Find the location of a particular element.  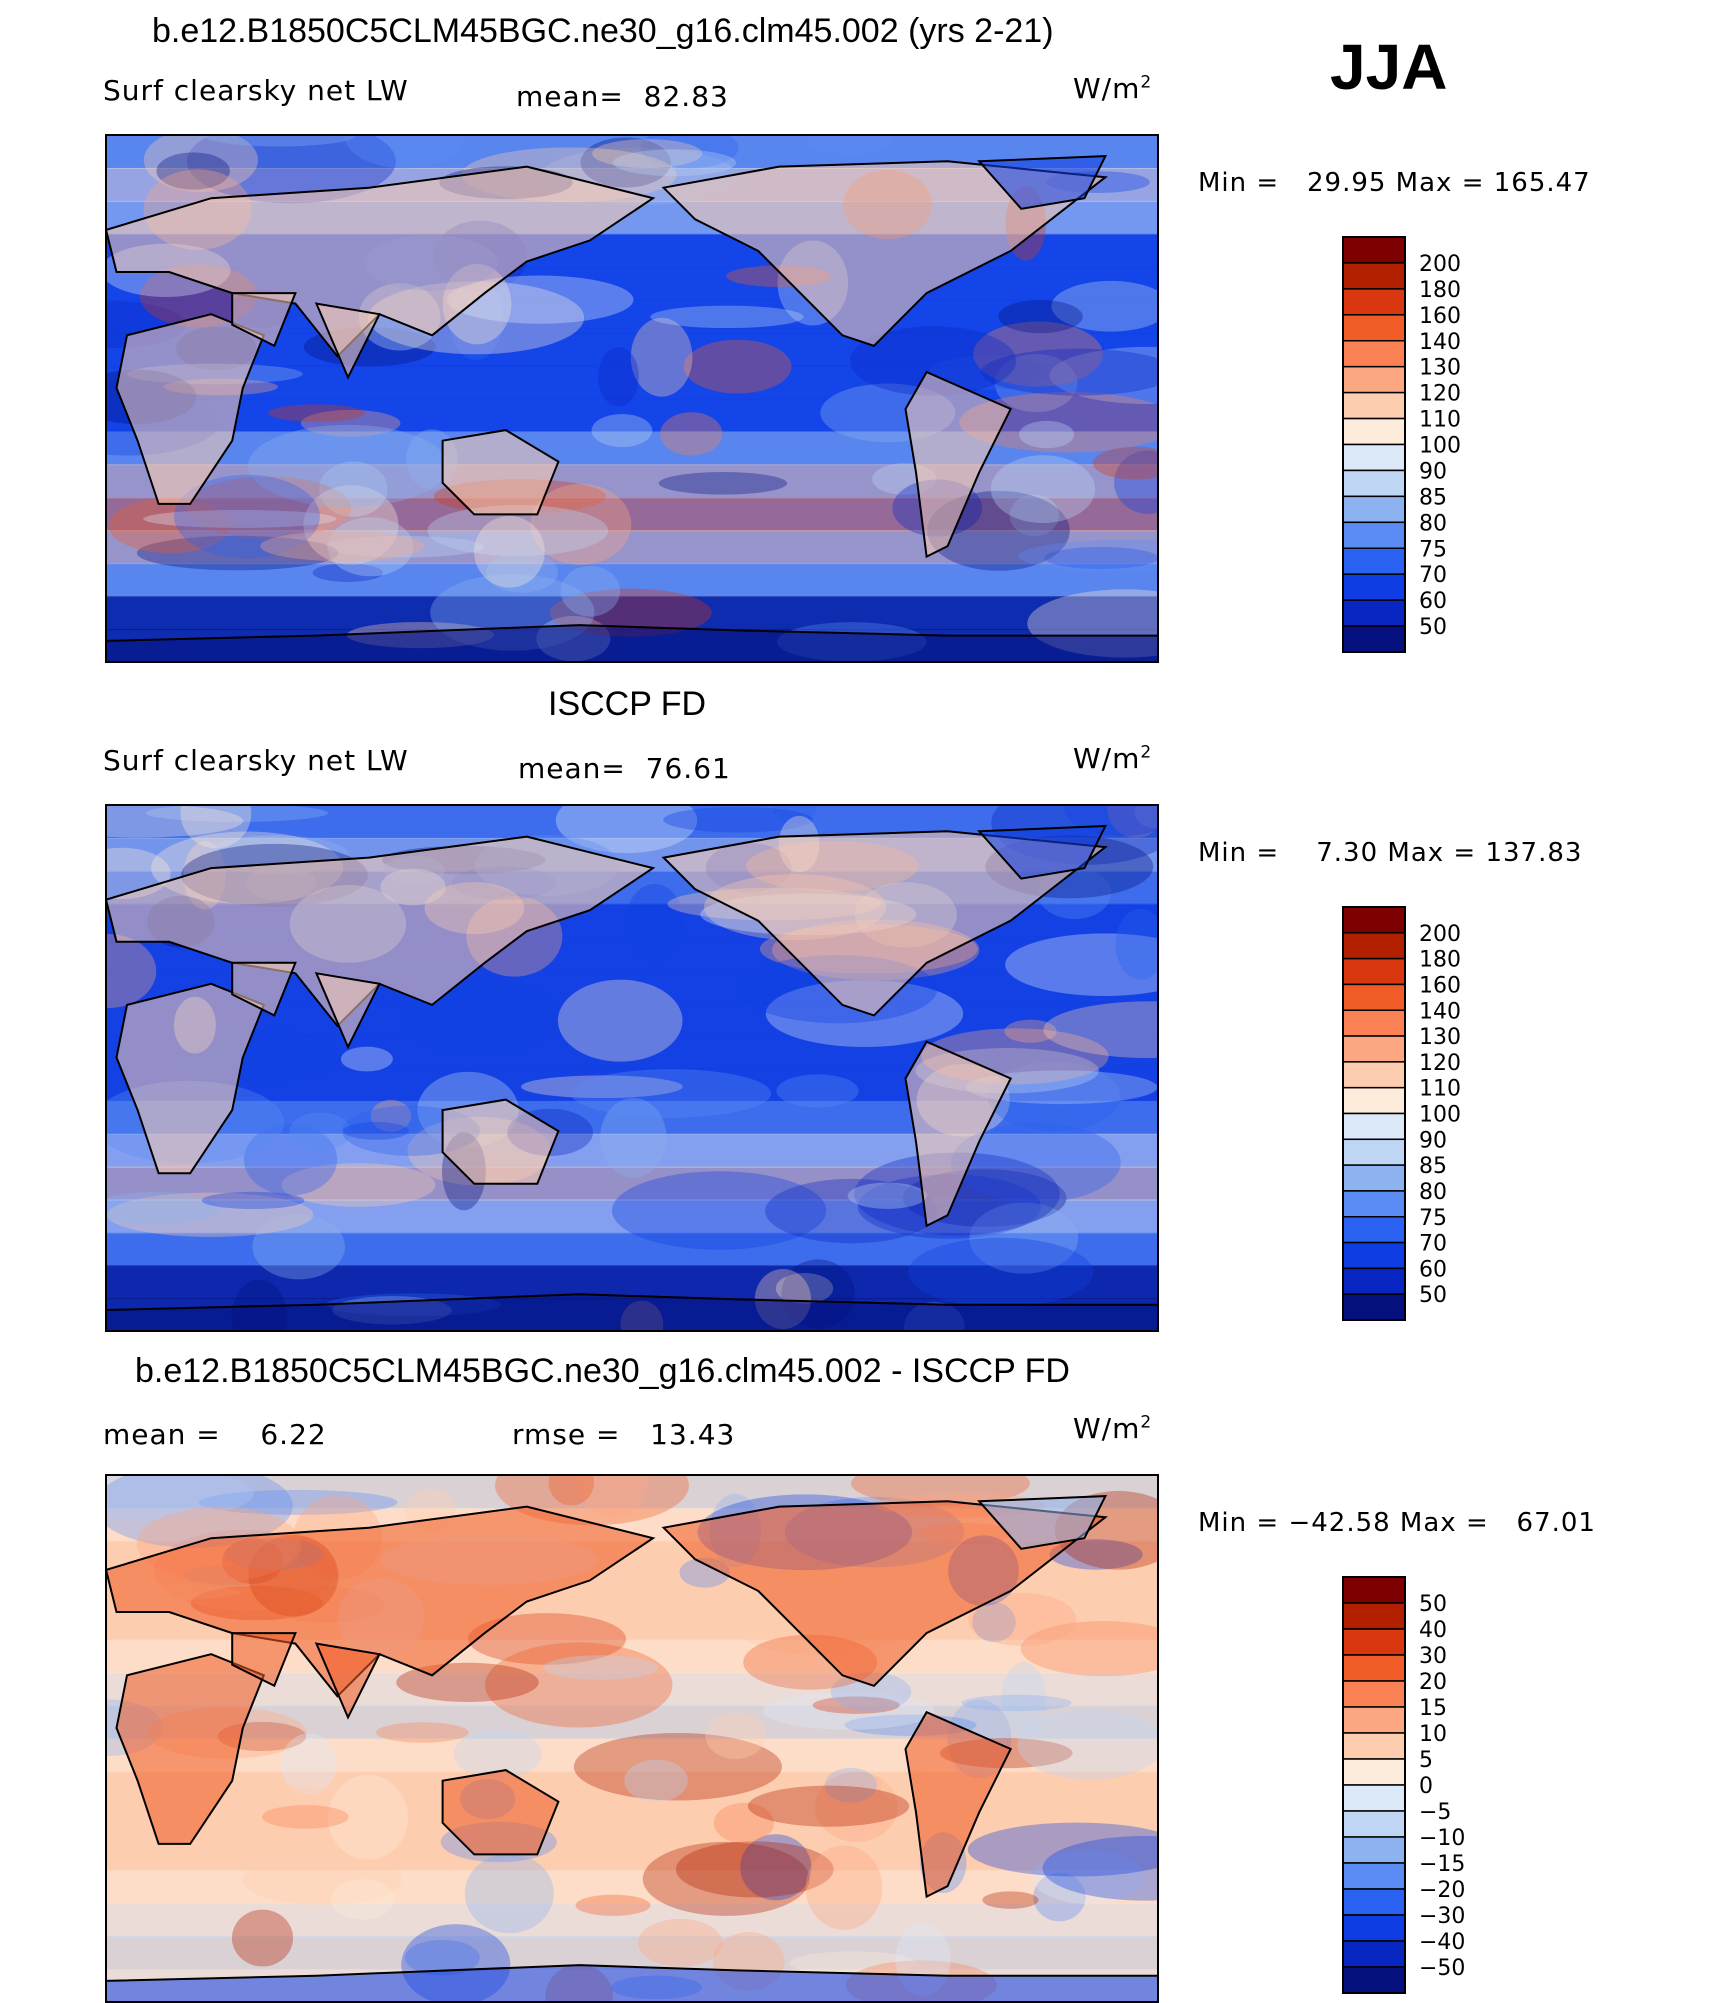

colorbar-tick-label: 0 is located at coordinates (1426, 1786).